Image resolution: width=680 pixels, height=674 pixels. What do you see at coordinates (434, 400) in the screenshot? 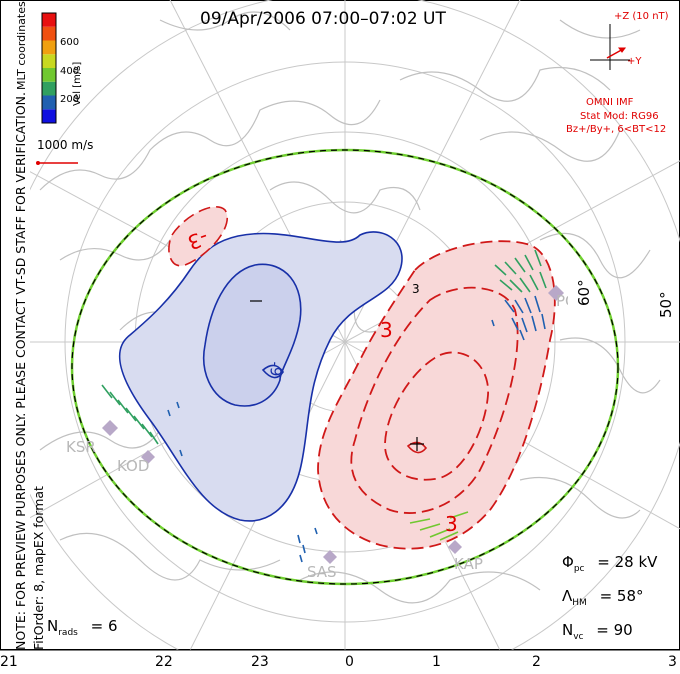
I see `positive-contour-mid` at bounding box center [434, 400].